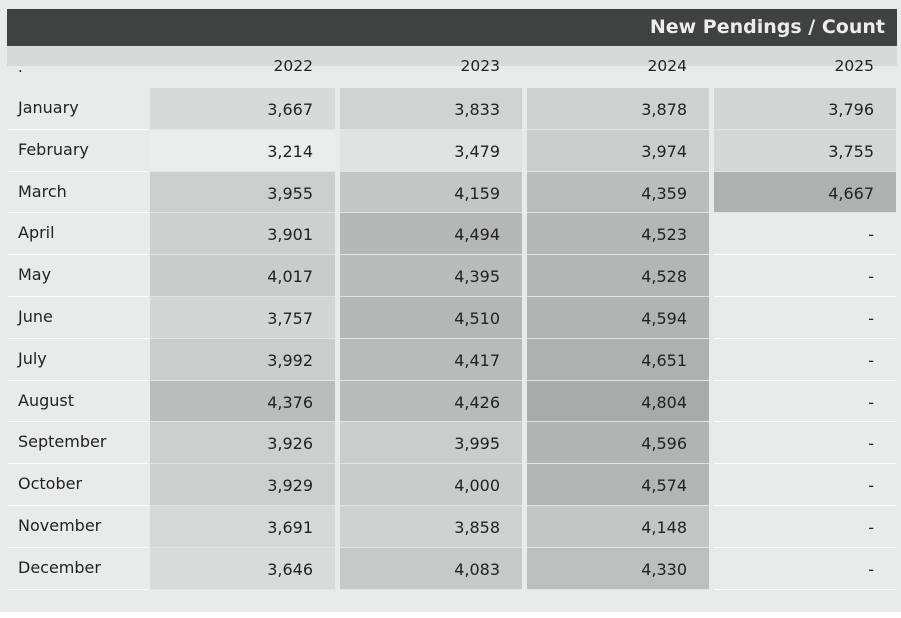  I want to click on table-cell: 4,000, so click(431, 485).